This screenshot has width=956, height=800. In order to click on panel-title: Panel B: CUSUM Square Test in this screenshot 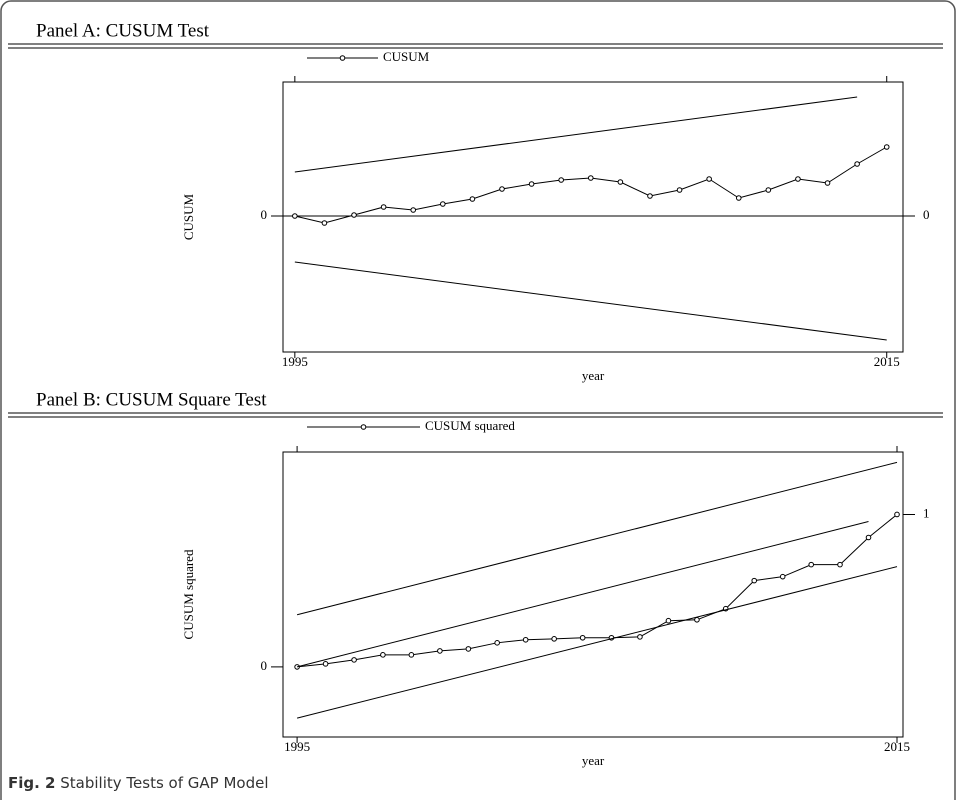, I will do `click(151, 399)`.